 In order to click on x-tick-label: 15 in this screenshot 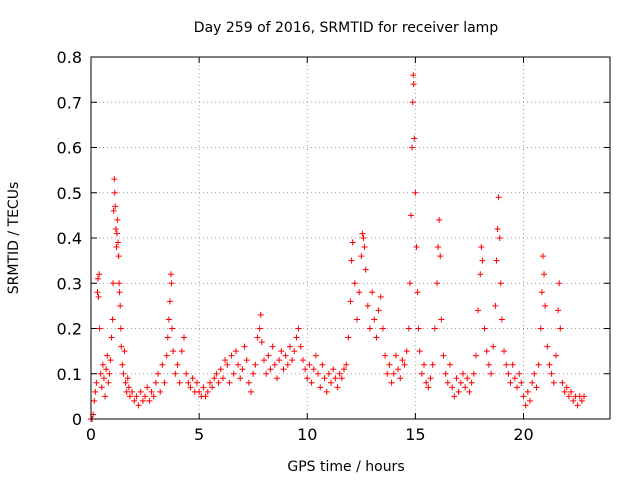, I will do `click(415, 434)`.